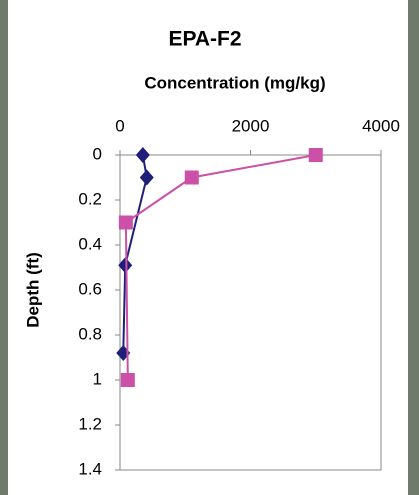 The image size is (419, 495). I want to click on x-axis-label: Concentration (mg/kg), so click(234, 82).